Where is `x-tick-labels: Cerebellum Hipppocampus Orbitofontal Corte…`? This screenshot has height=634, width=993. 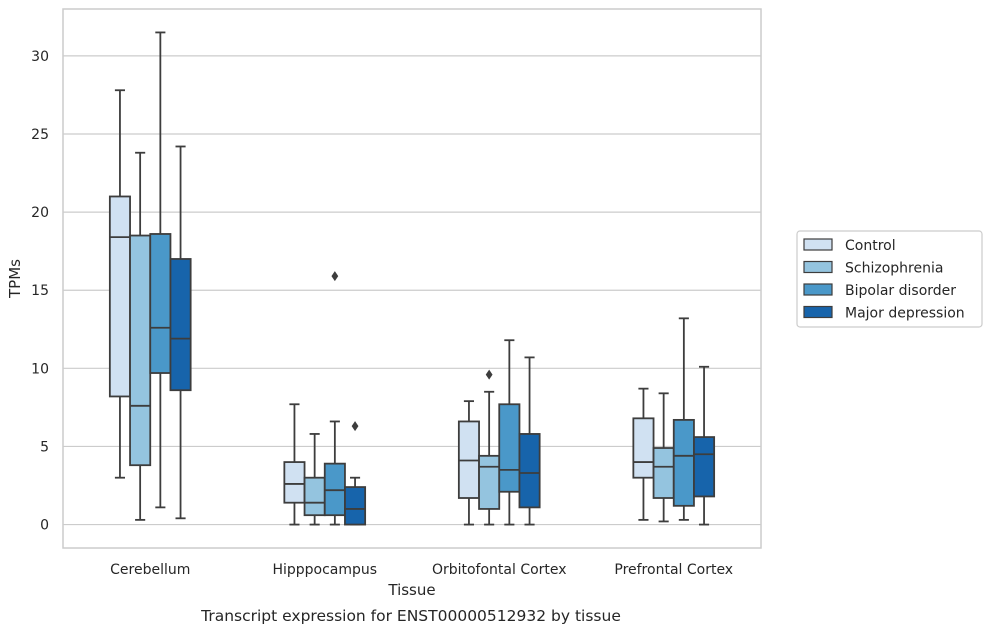 x-tick-labels: Cerebellum Hipppocampus Orbitofontal Corte… is located at coordinates (421, 570).